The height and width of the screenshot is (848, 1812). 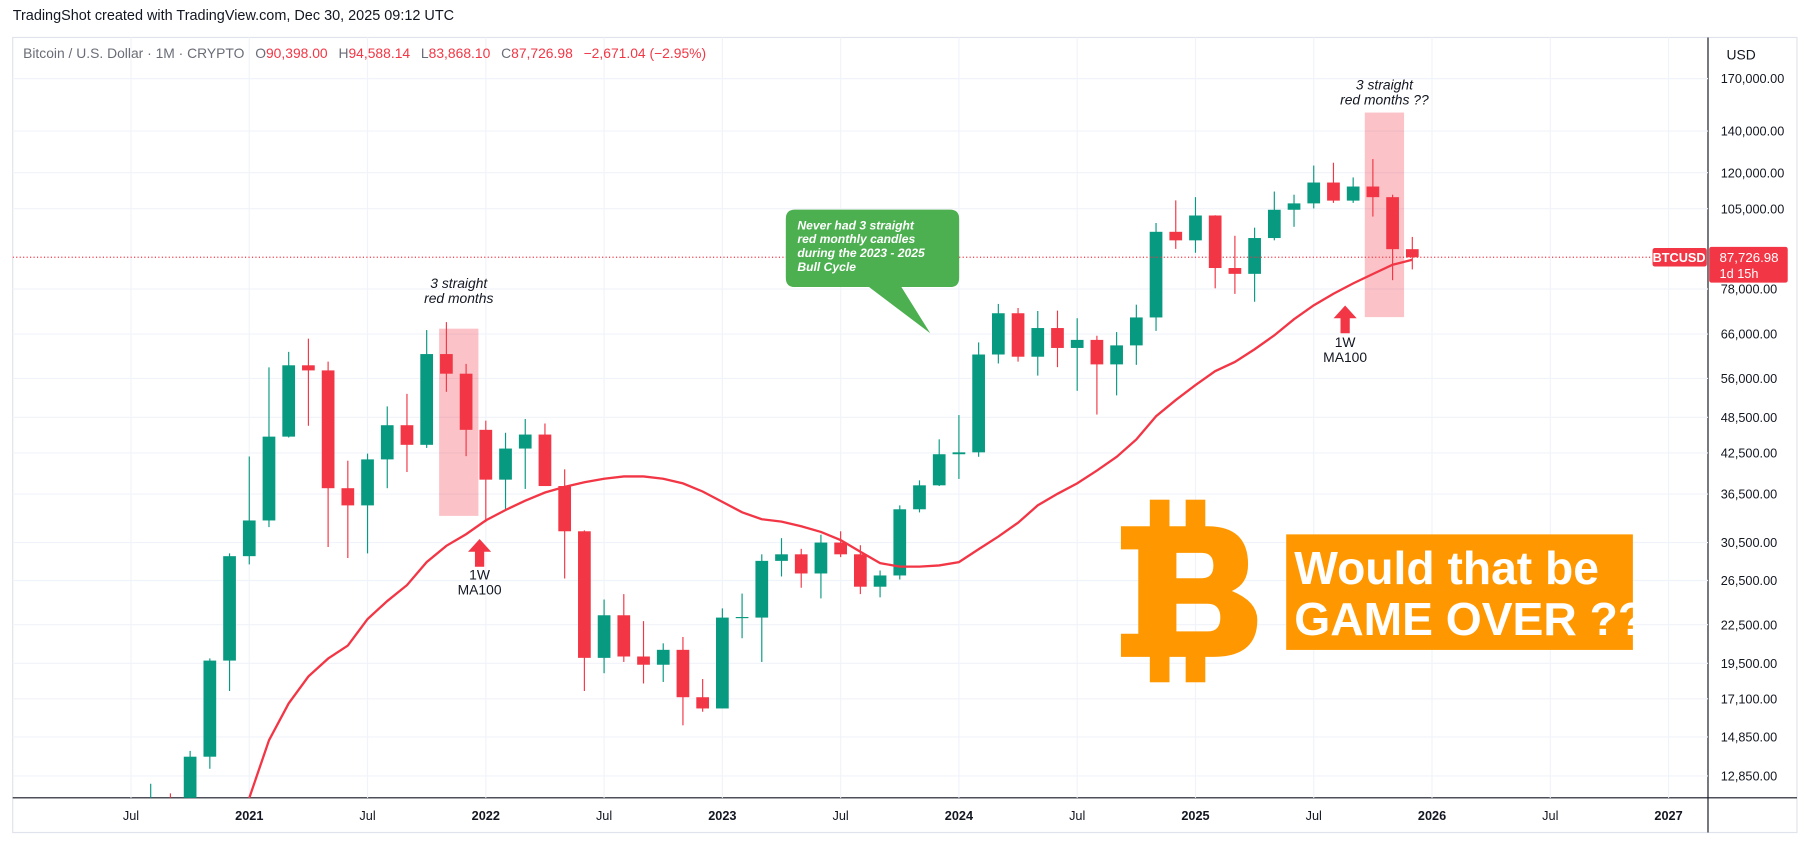 What do you see at coordinates (260, 53) in the screenshot?
I see `legend-key: O` at bounding box center [260, 53].